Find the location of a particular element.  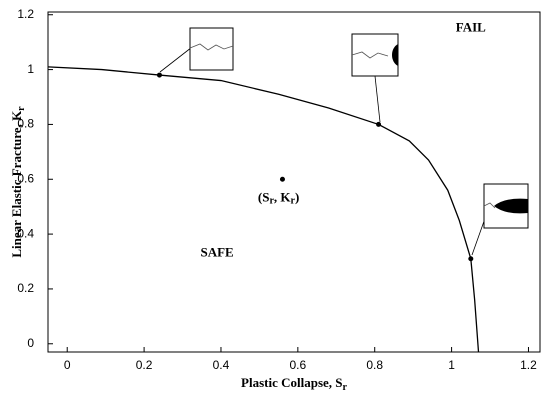

x-axis-label: Plastic Collapse, Sr is located at coordinates (294, 384).